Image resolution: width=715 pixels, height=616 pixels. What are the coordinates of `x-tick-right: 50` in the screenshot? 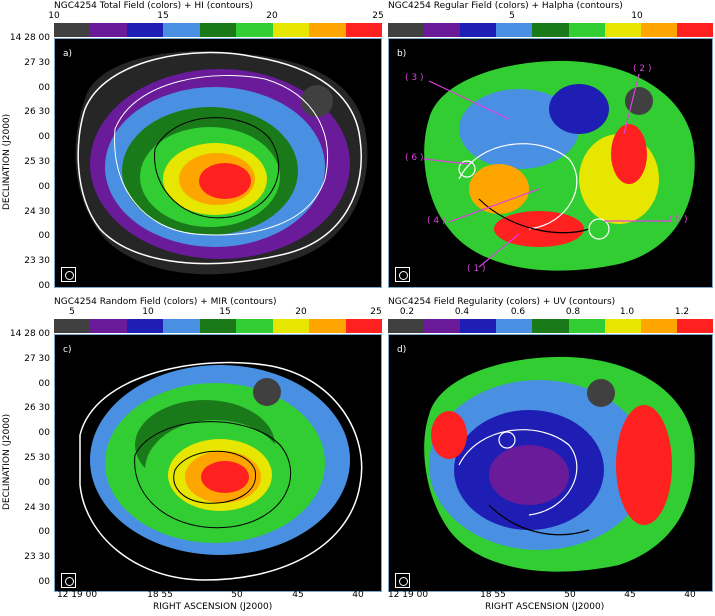 It's located at (570, 595).